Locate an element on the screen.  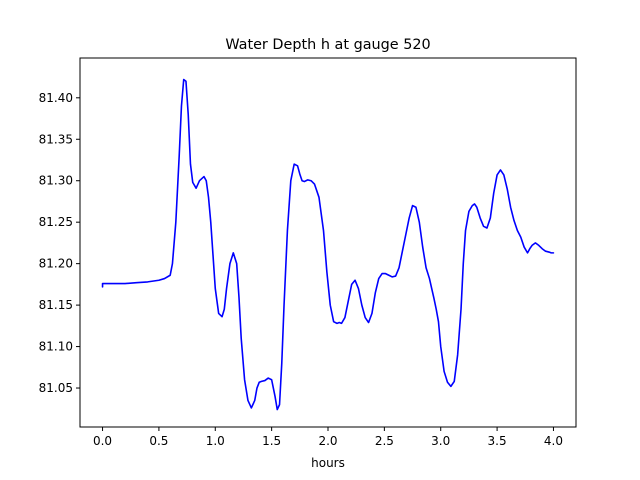
y-tick-label: 81.20 is located at coordinates (56, 264).